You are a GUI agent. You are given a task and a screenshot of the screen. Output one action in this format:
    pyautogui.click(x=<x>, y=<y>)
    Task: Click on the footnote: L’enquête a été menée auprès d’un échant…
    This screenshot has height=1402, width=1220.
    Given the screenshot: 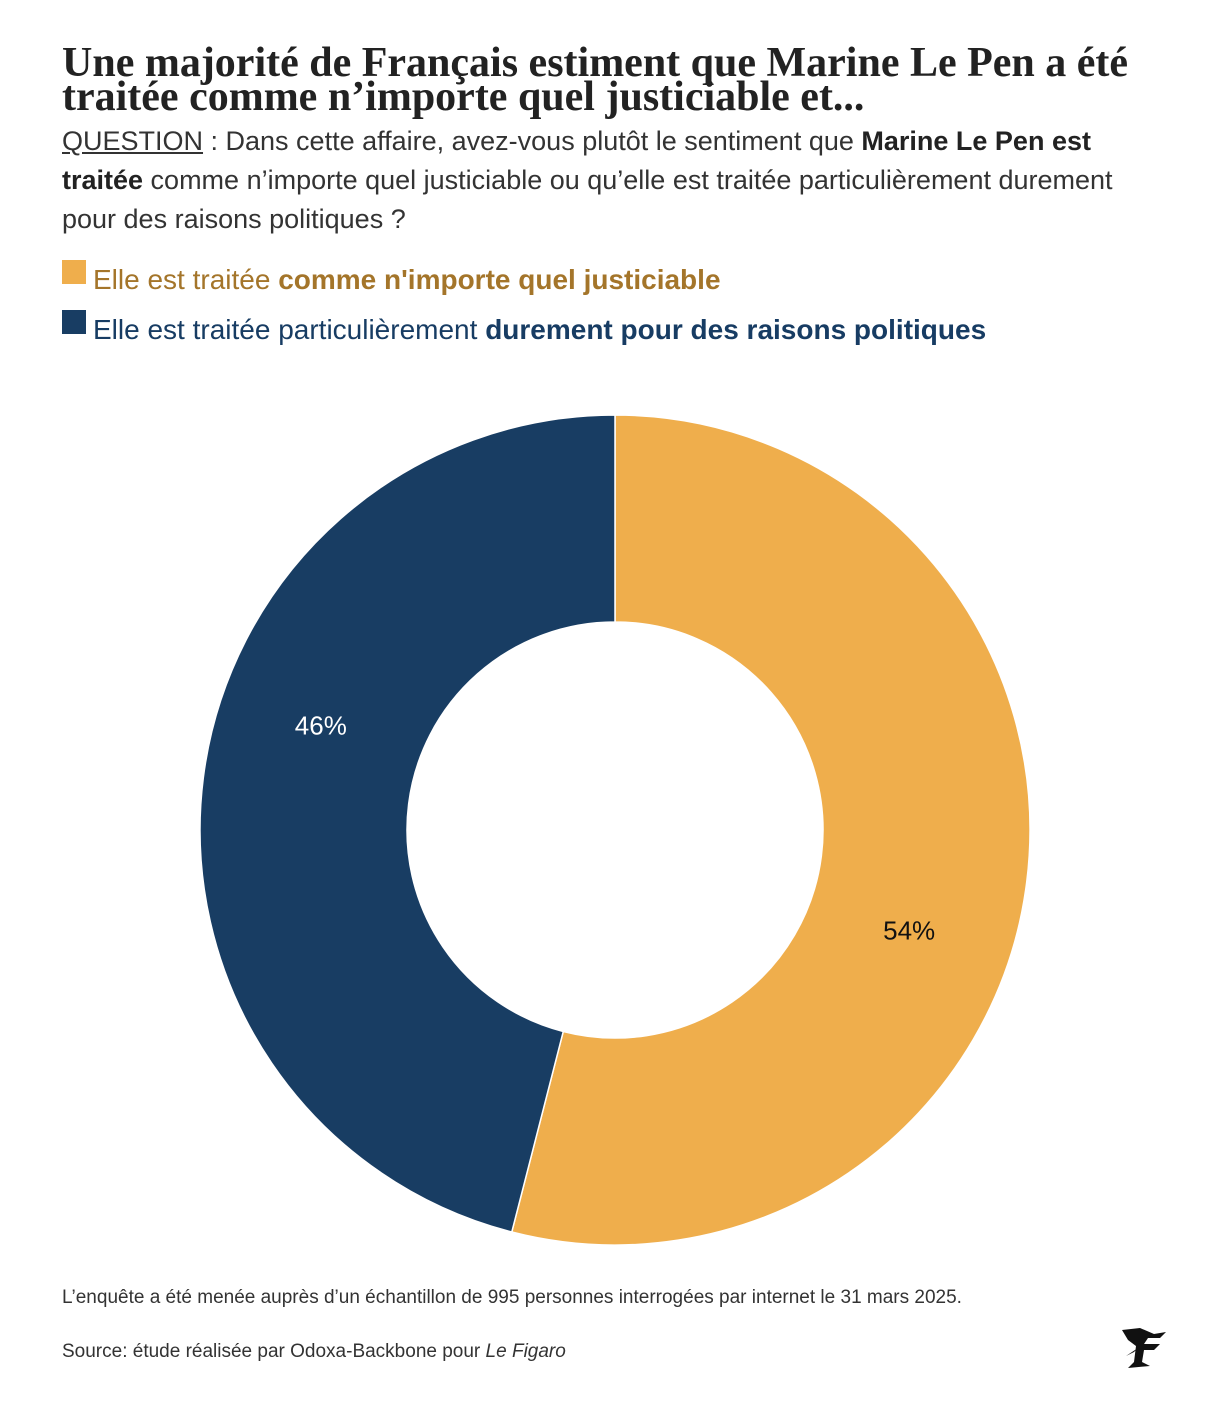 What is the action you would take?
    pyautogui.click(x=512, y=1297)
    